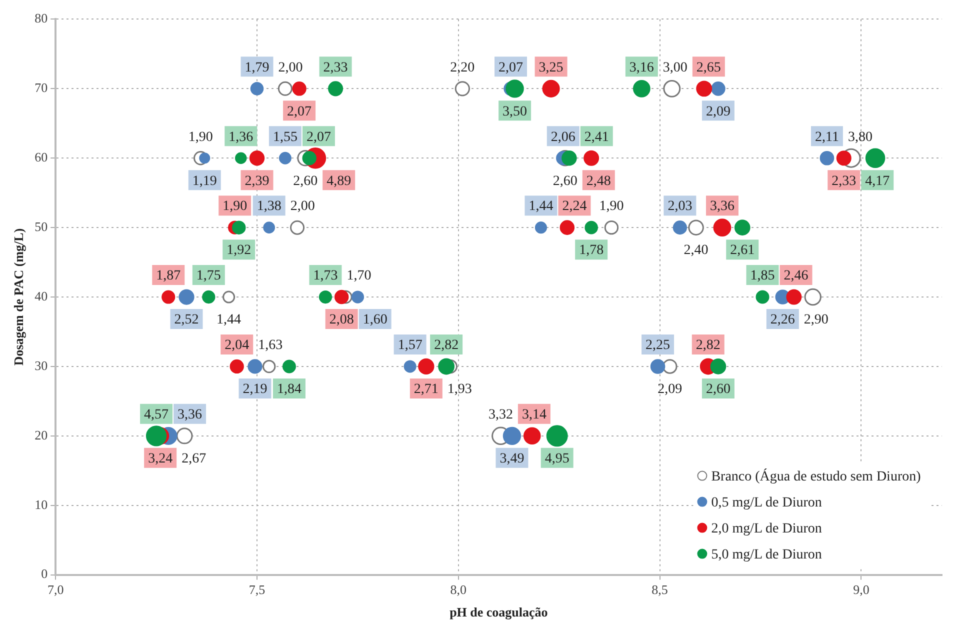  Describe the element at coordinates (826, 137) in the screenshot. I see `data-label: 2,11` at that location.